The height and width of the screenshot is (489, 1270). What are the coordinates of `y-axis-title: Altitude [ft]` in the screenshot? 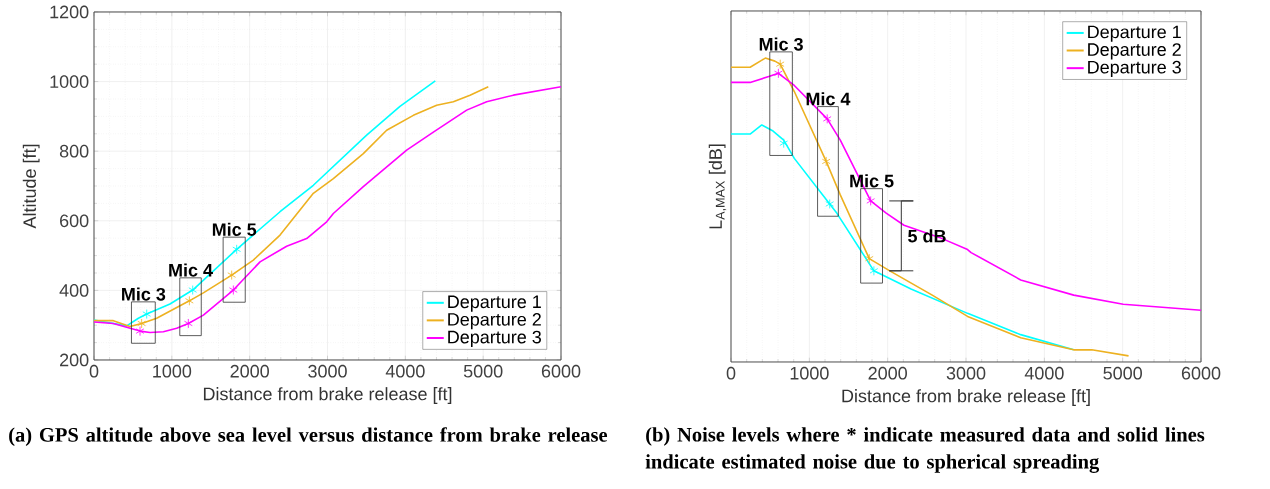 It's located at (31, 186).